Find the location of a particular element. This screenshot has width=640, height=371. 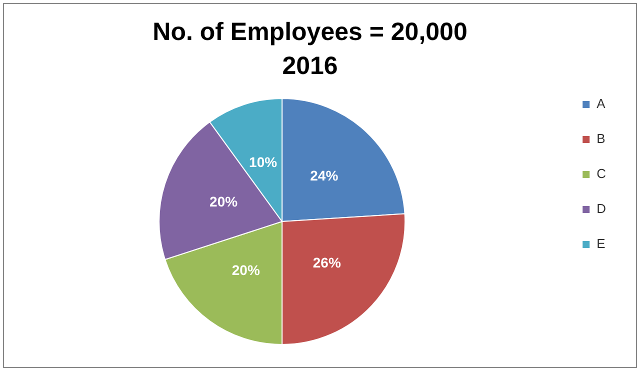

legend-label: A is located at coordinates (601, 104).